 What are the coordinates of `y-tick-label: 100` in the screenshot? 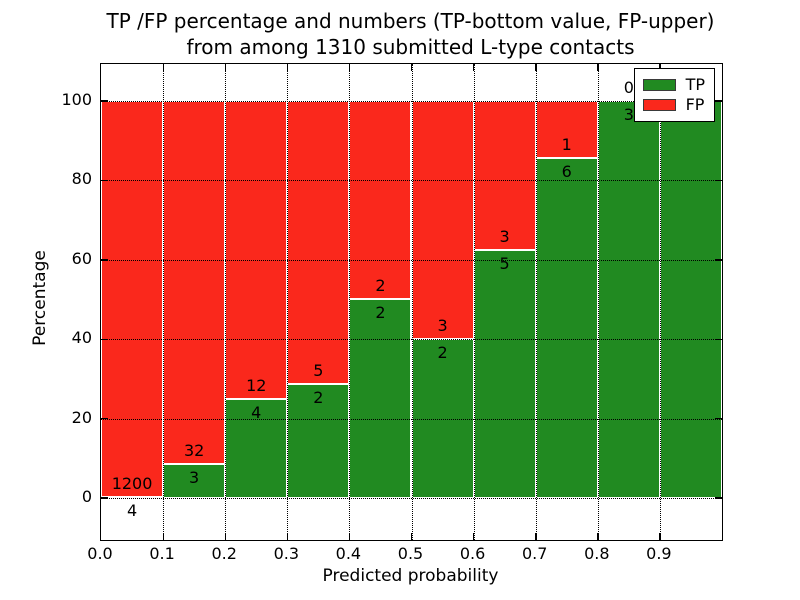 It's located at (76, 99).